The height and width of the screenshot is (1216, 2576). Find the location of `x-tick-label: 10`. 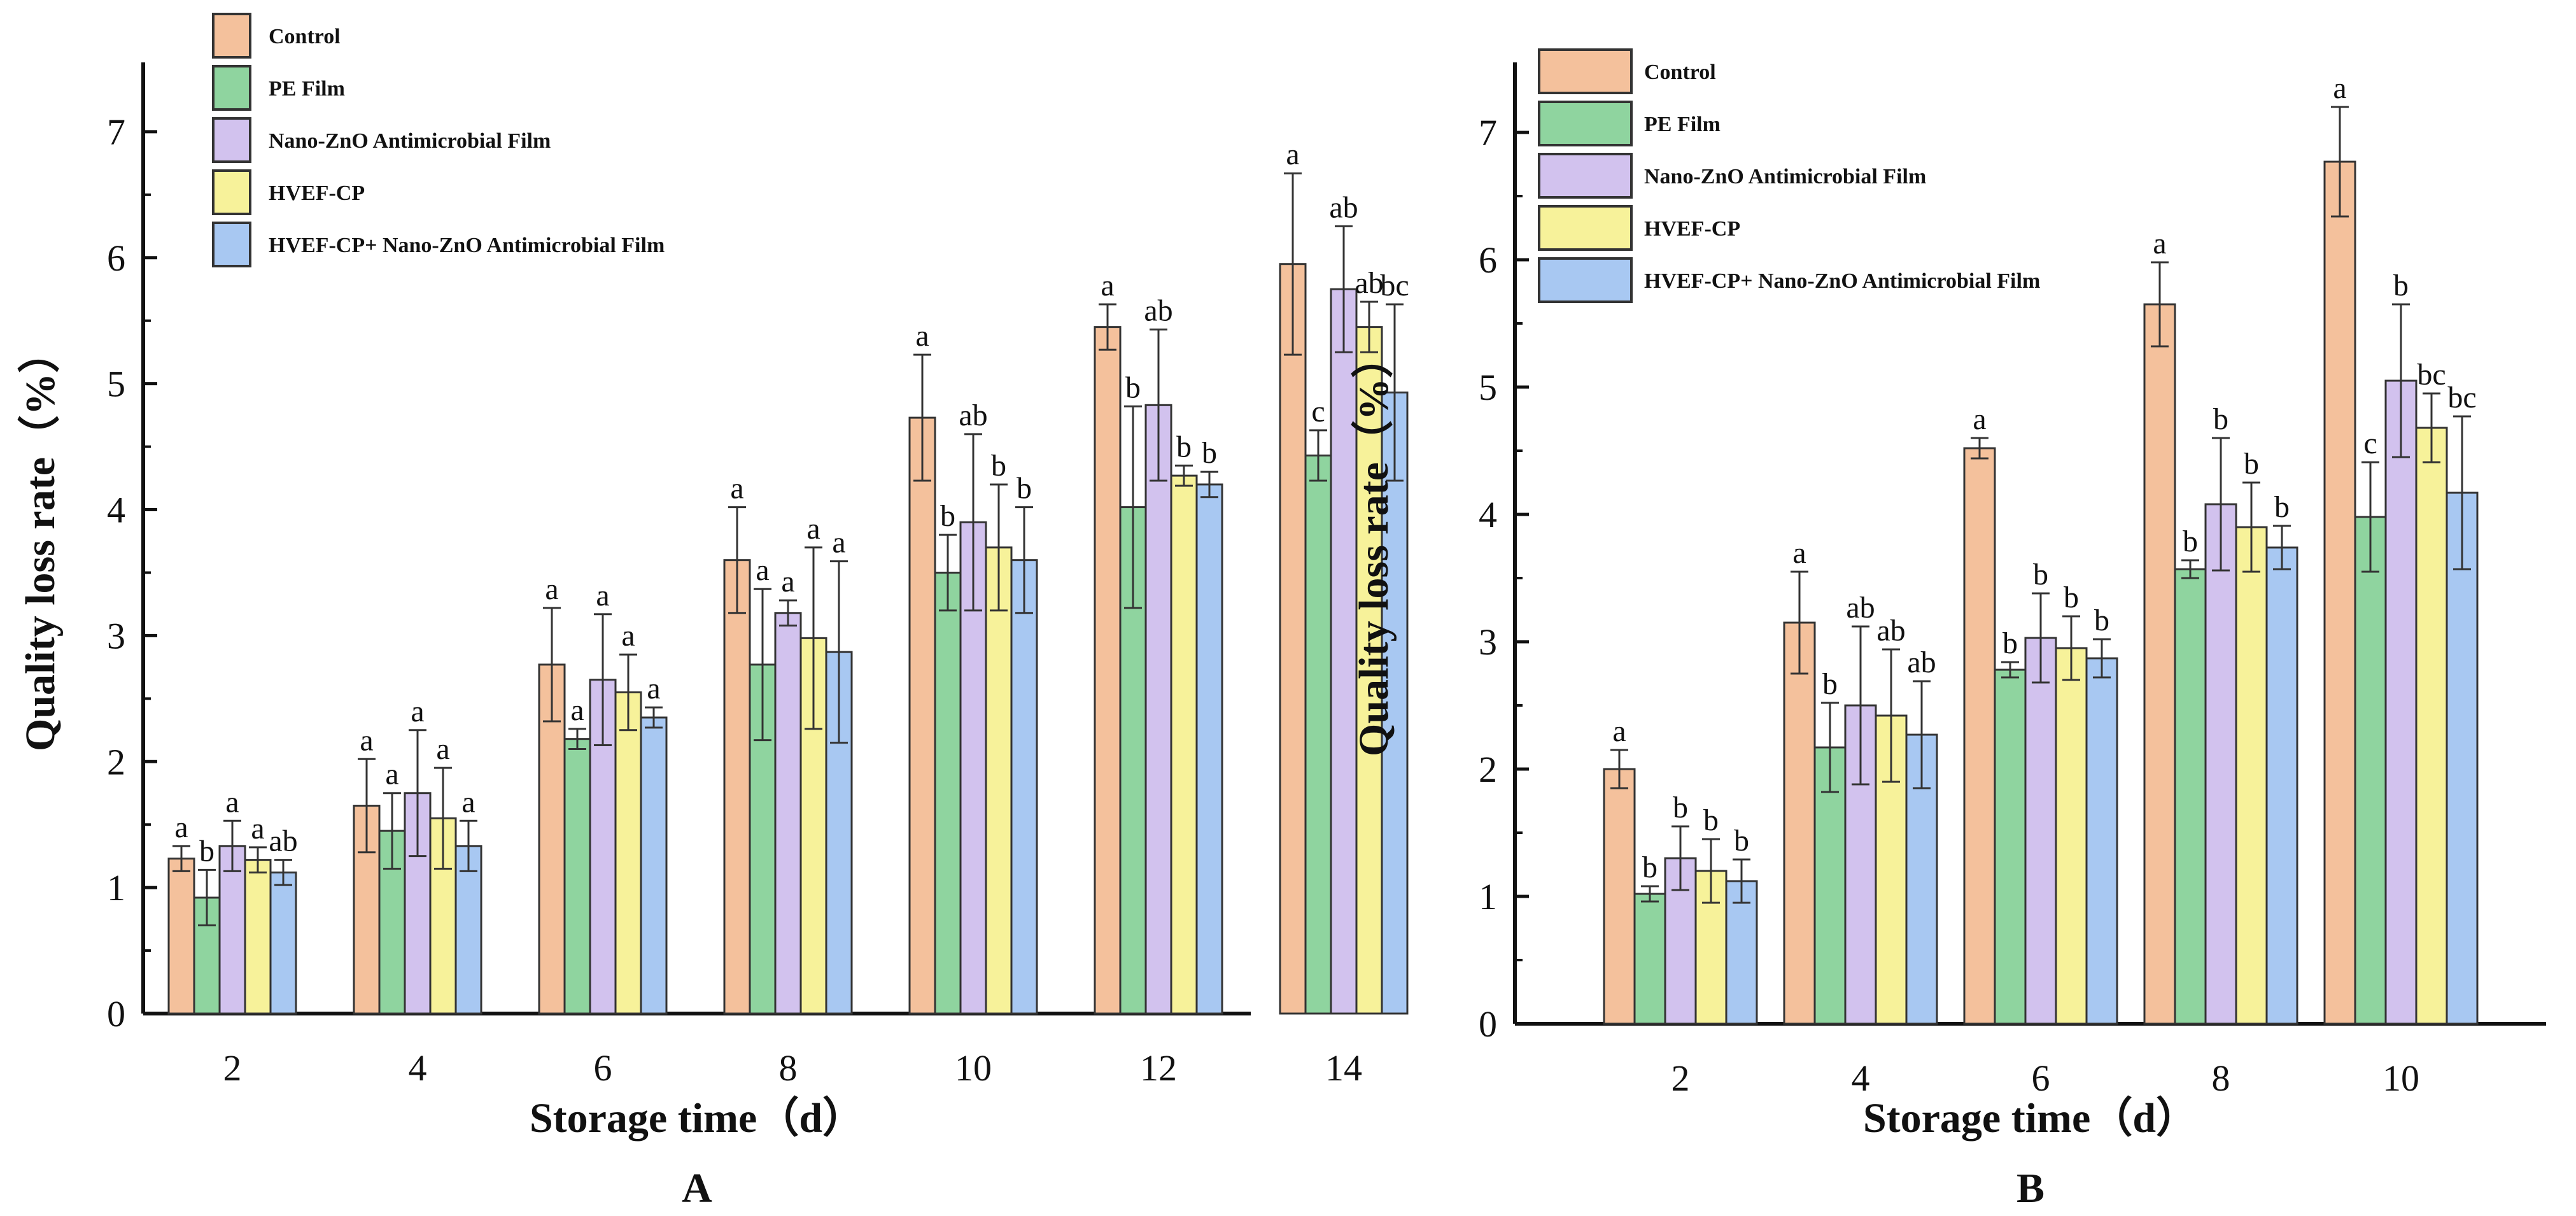

x-tick-label: 10 is located at coordinates (2401, 1078).